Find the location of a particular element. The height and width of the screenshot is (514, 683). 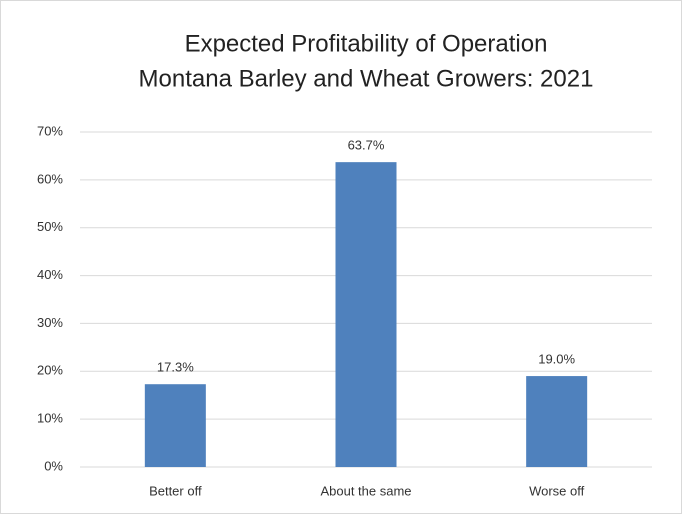

y-tick-label: 10% is located at coordinates (50, 418).